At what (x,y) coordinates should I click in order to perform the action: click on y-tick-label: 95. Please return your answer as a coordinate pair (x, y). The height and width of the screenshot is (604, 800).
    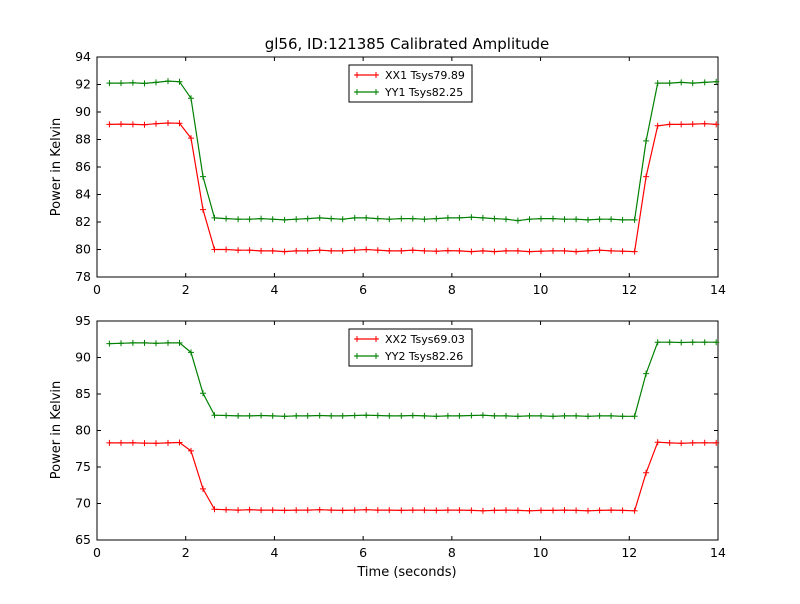
    Looking at the image, I should click on (83, 320).